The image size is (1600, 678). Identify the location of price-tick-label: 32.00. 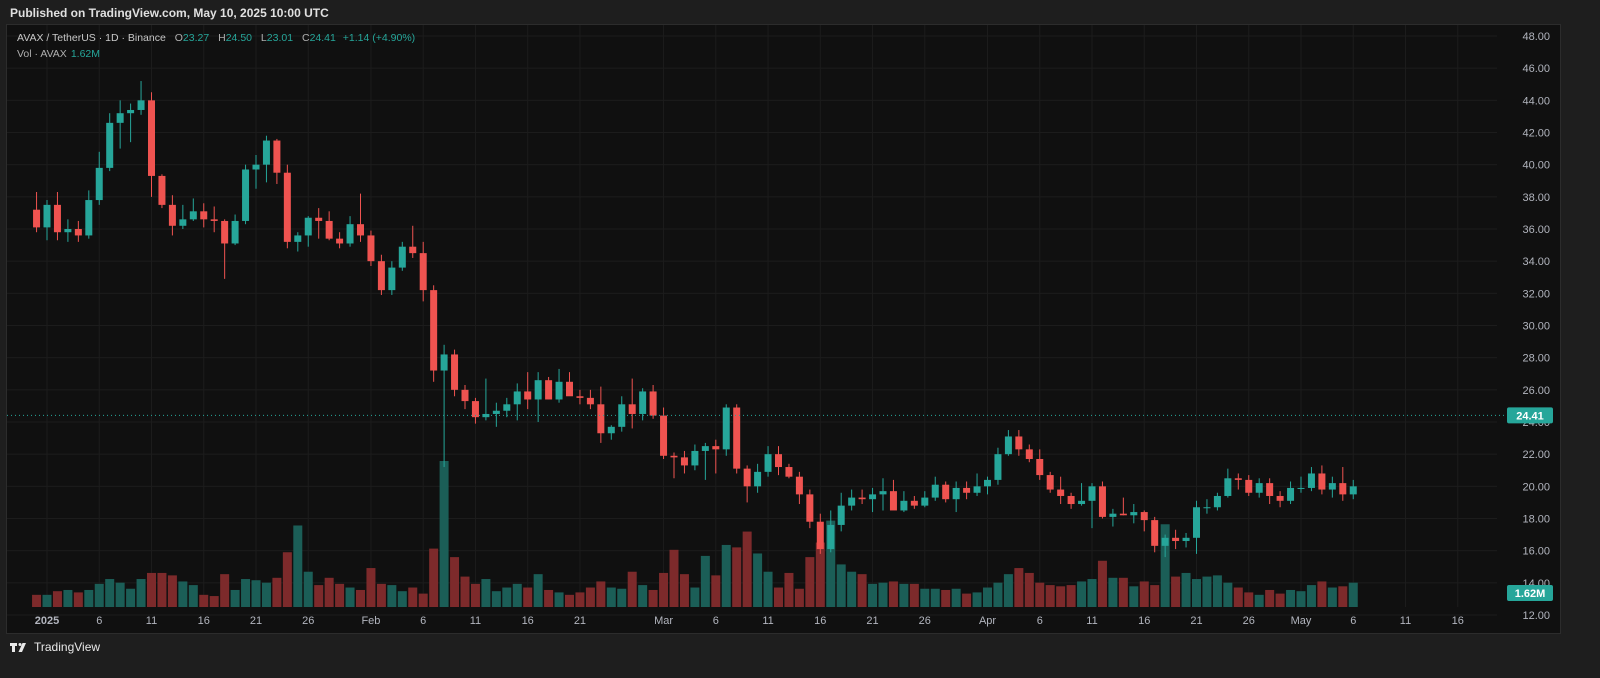
(1536, 294).